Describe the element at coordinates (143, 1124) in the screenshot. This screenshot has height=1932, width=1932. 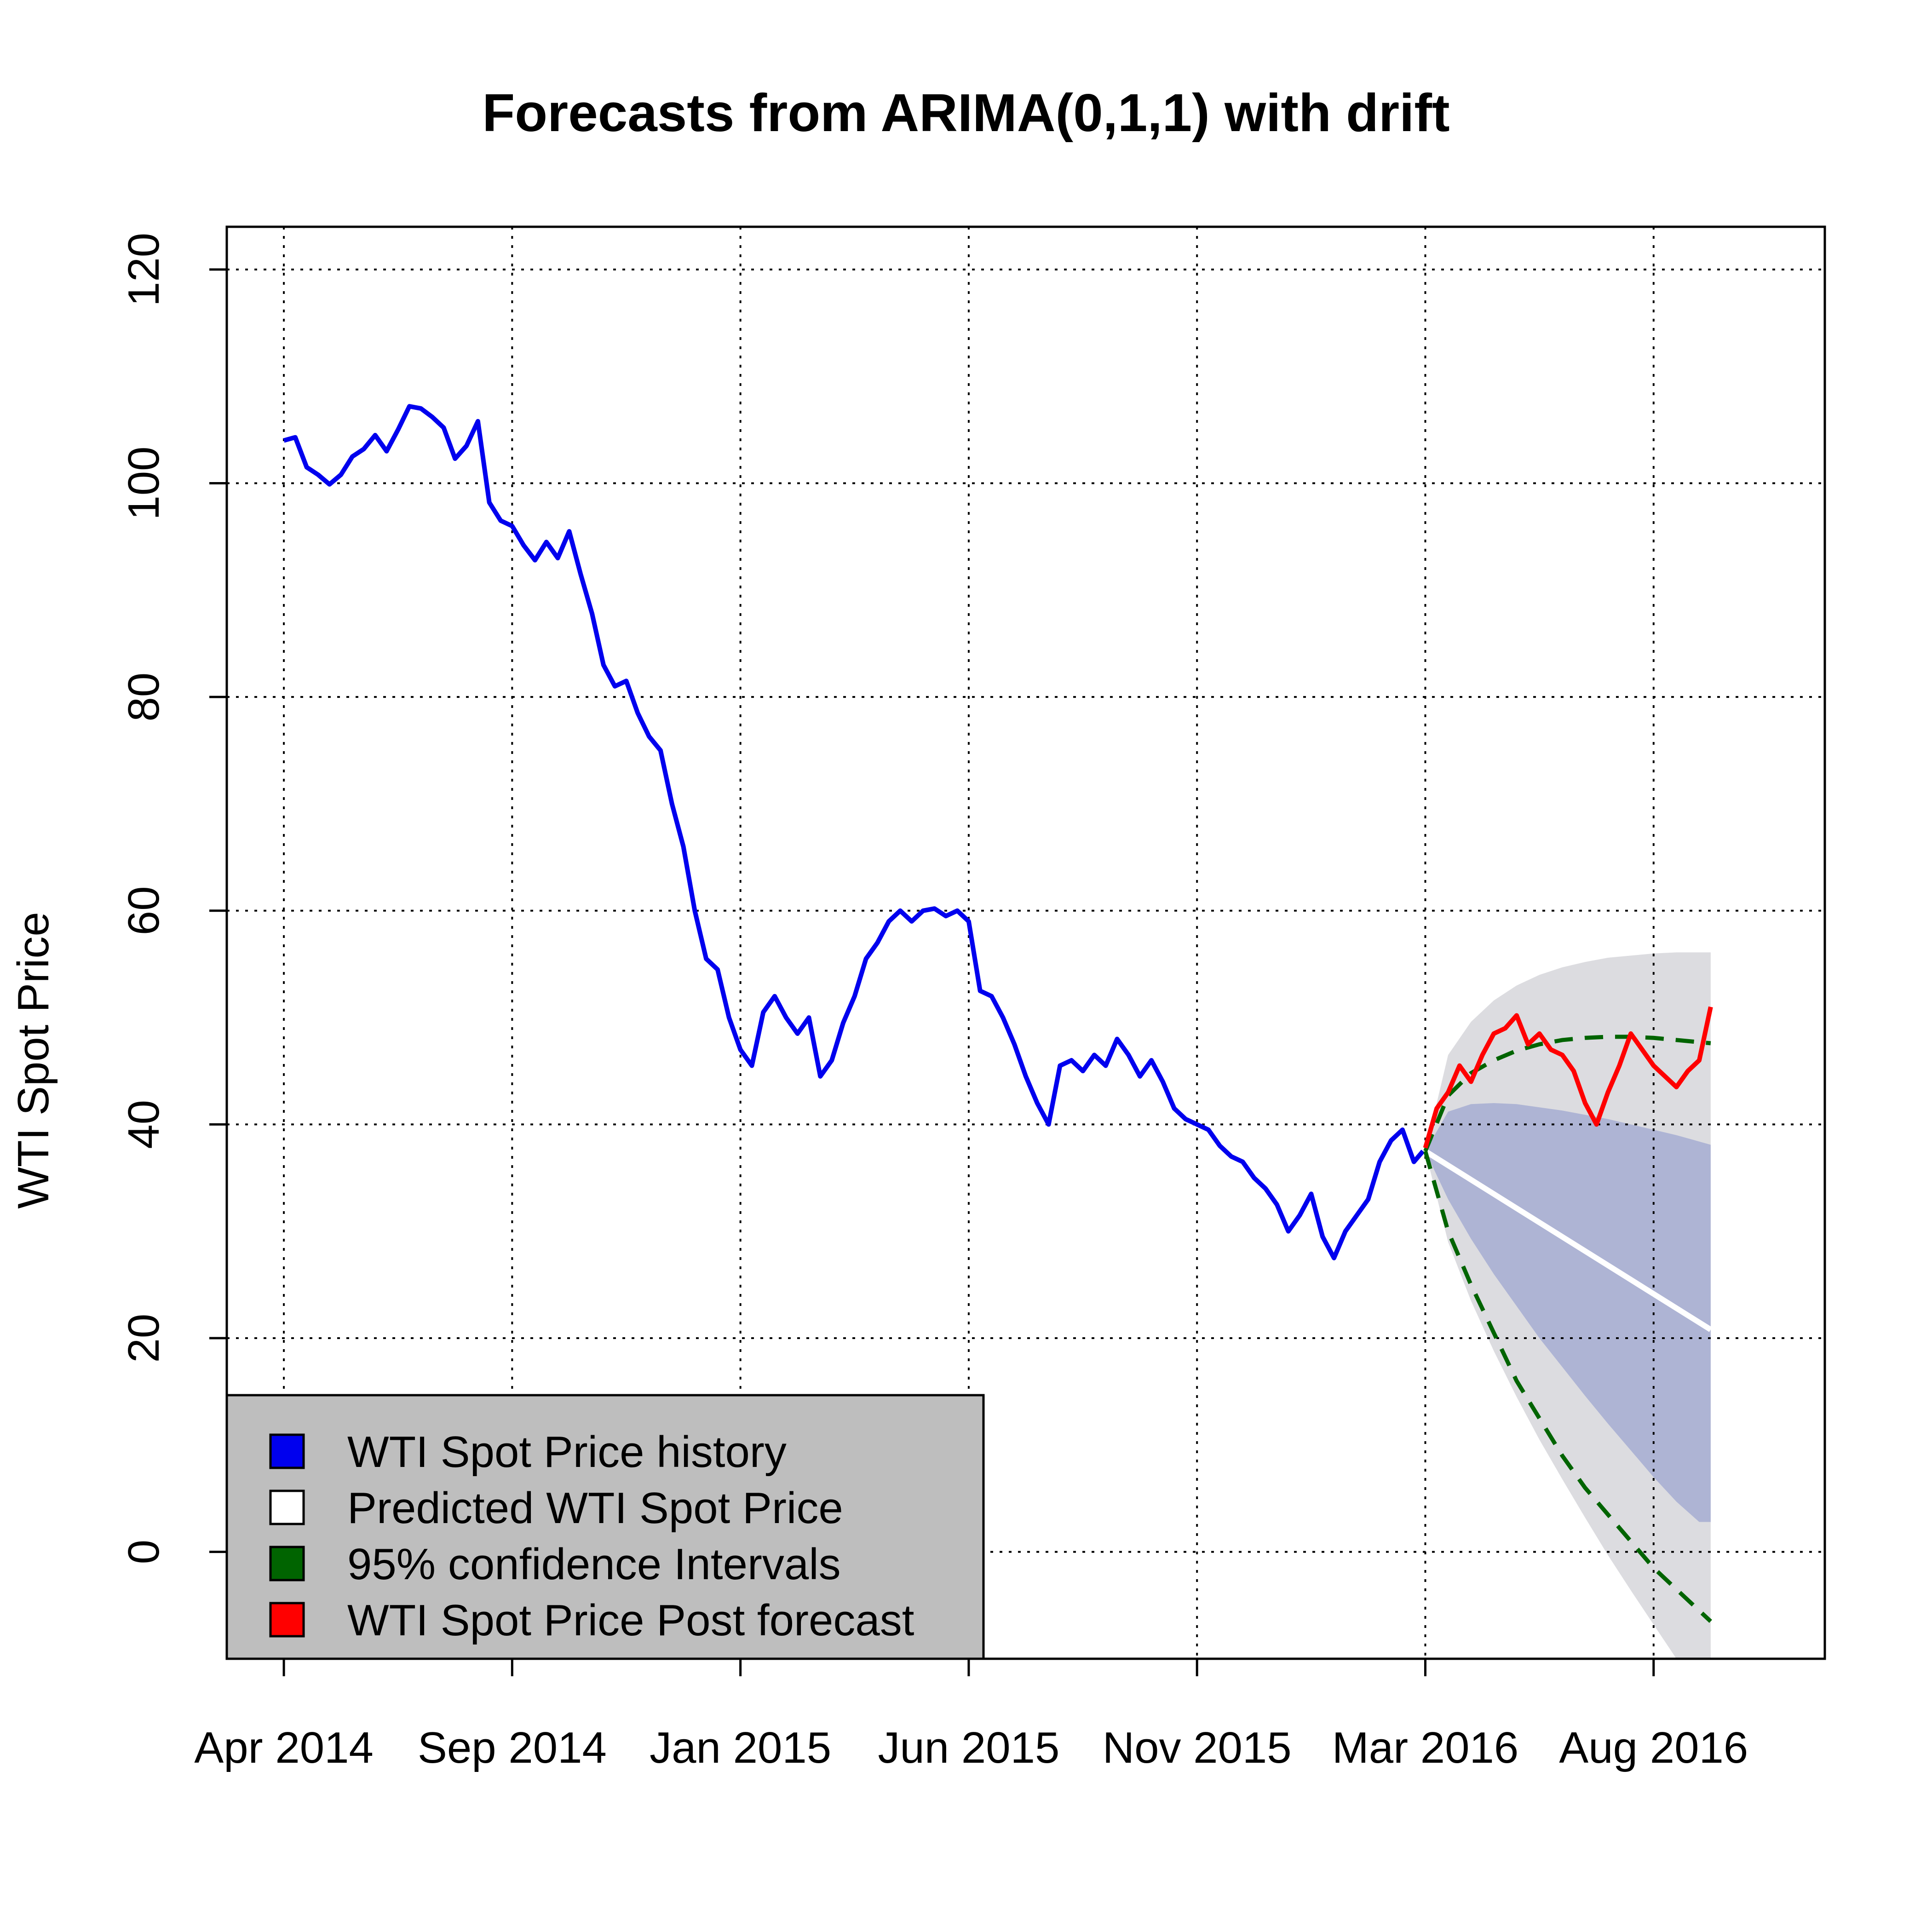
I see `y-tick-label-2: 40` at that location.